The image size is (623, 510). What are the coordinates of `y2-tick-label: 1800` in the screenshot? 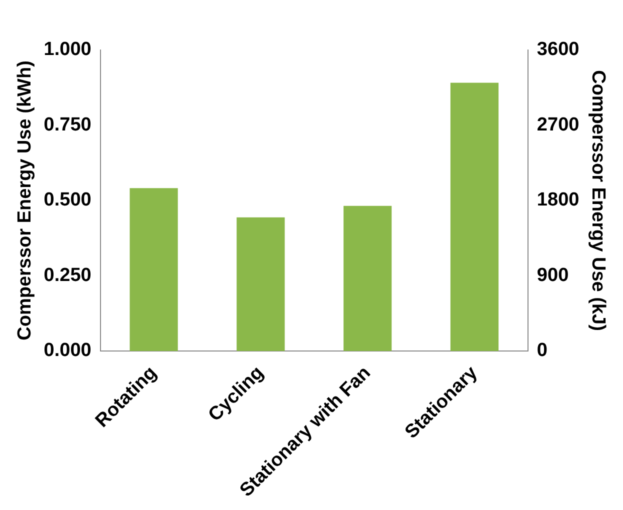 It's located at (558, 200).